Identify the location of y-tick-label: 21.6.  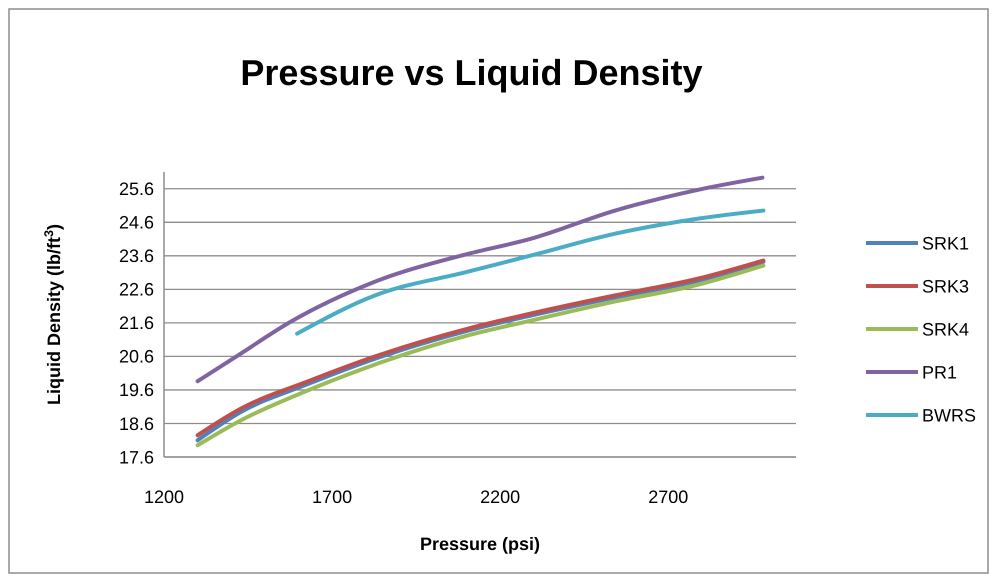
(136, 323).